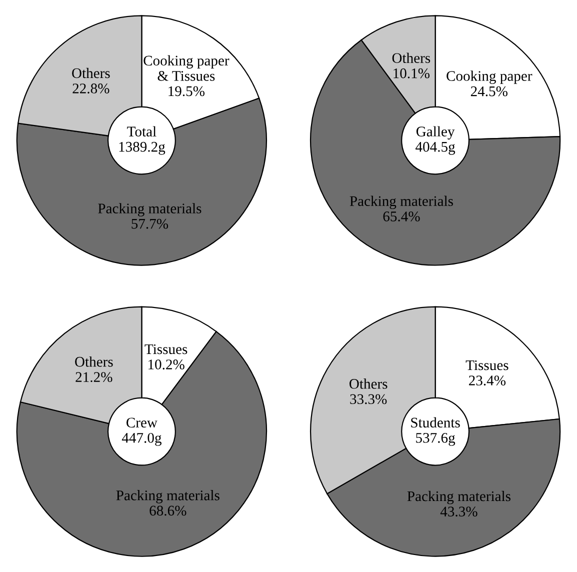 The width and height of the screenshot is (577, 572). Describe the element at coordinates (94, 377) in the screenshot. I see `data-label: 21.2%` at that location.